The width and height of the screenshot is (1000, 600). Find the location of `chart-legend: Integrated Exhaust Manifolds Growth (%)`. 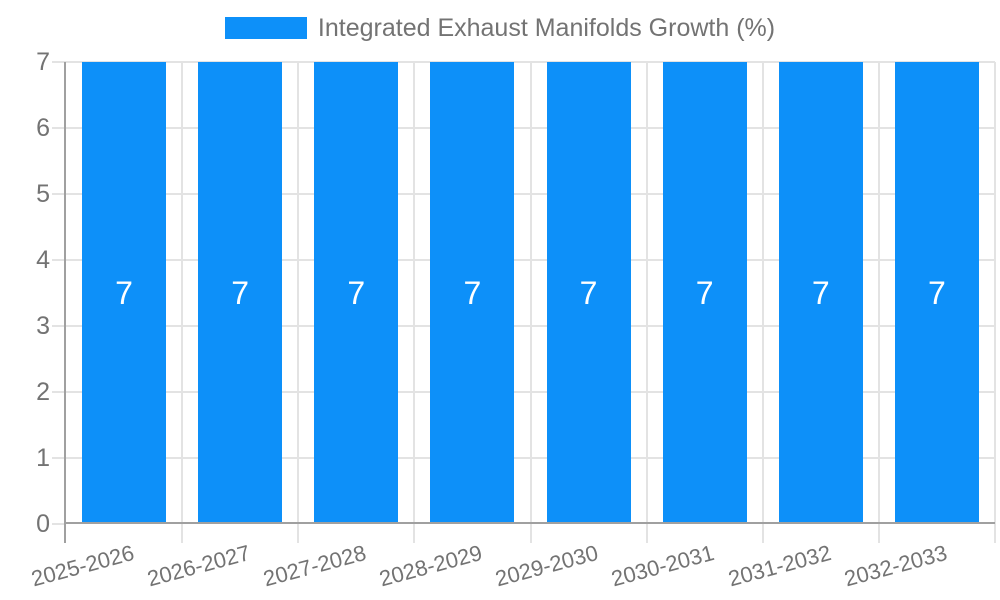

chart-legend: Integrated Exhaust Manifolds Growth (%) is located at coordinates (500, 28).